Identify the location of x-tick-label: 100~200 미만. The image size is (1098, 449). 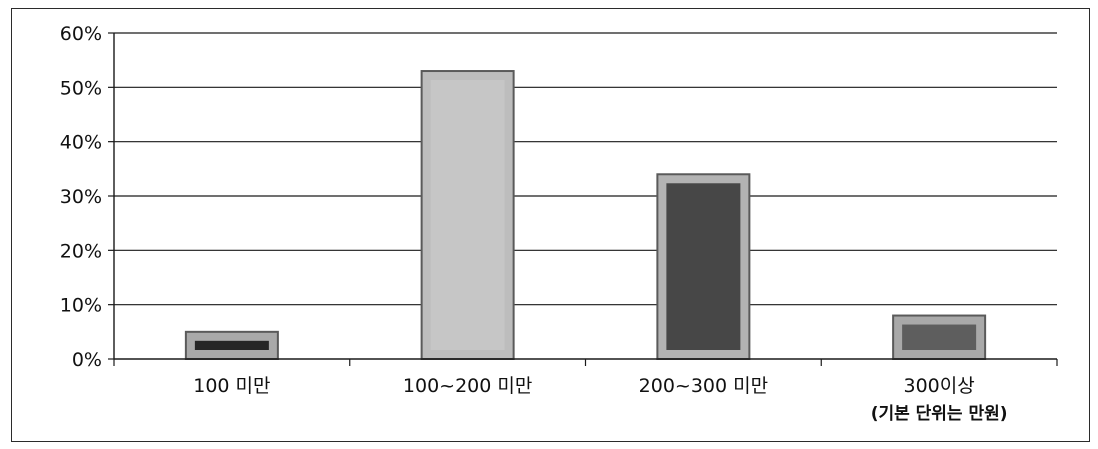
(467, 386).